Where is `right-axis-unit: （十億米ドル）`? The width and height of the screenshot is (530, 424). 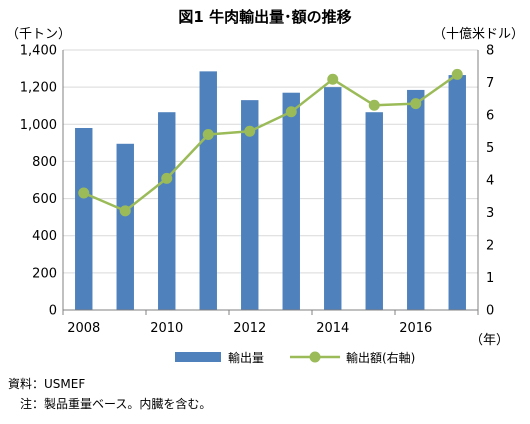 right-axis-unit: （十億米ドル） is located at coordinates (478, 34).